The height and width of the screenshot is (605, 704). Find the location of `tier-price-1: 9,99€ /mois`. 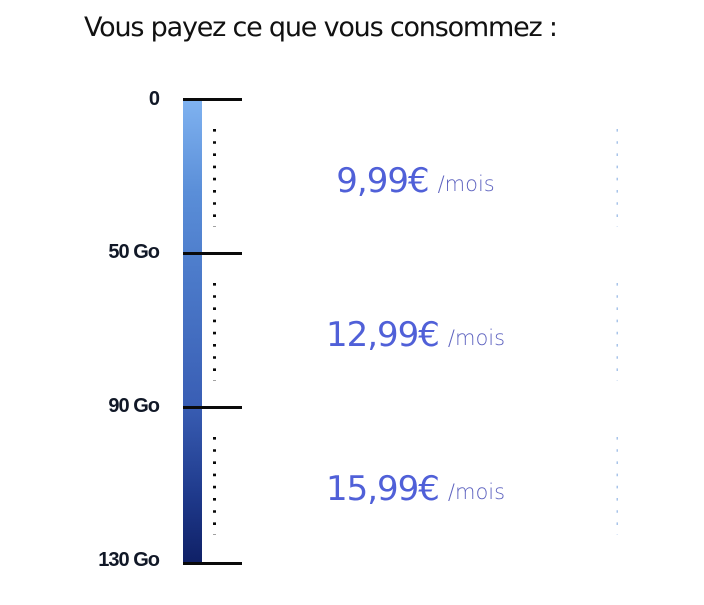

tier-price-1: 9,99€ /mois is located at coordinates (415, 178).